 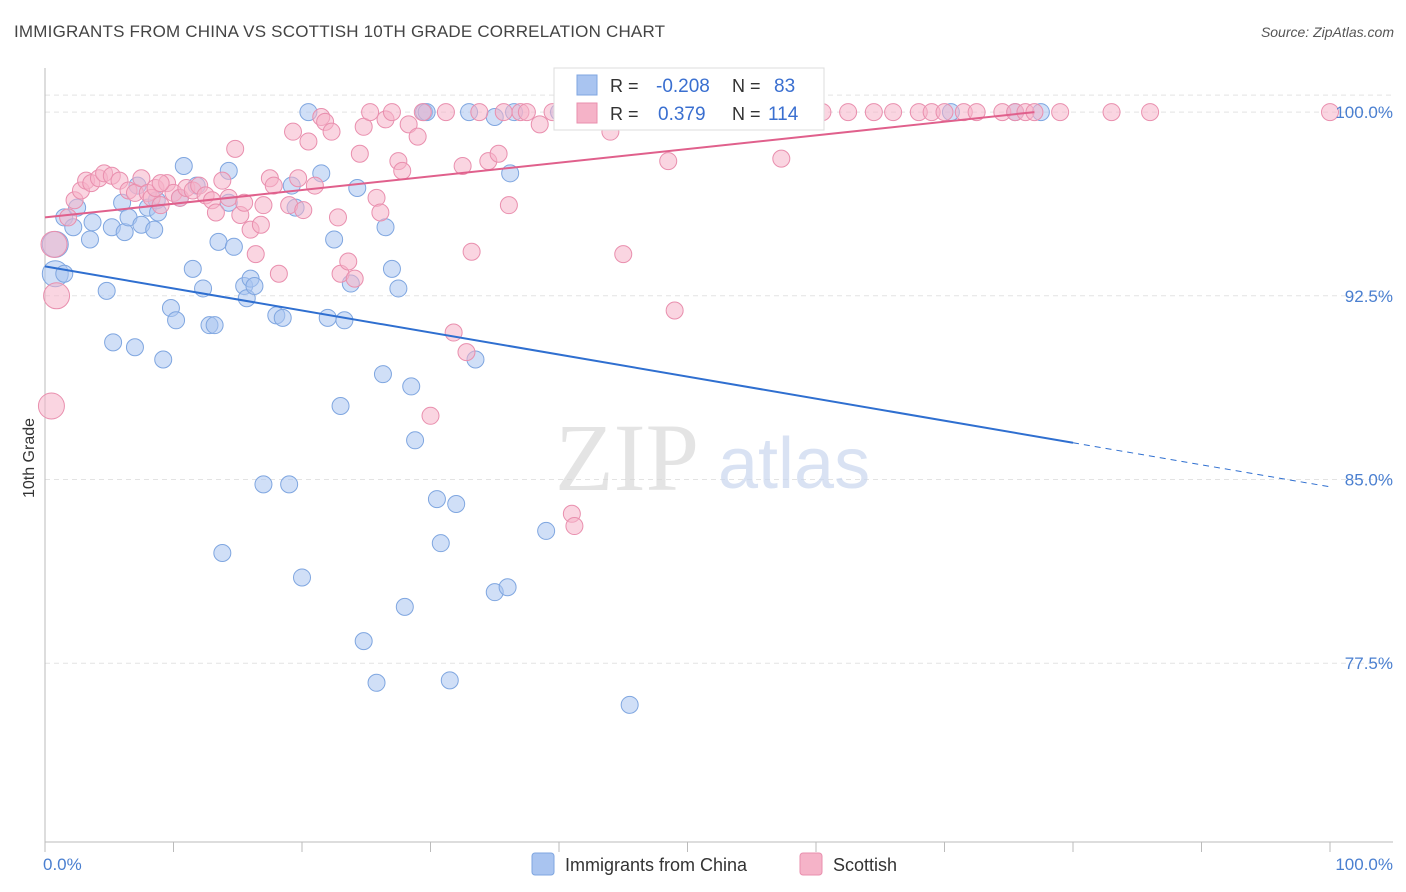 I want to click on watermark-atlas: atlas, so click(x=794, y=464).